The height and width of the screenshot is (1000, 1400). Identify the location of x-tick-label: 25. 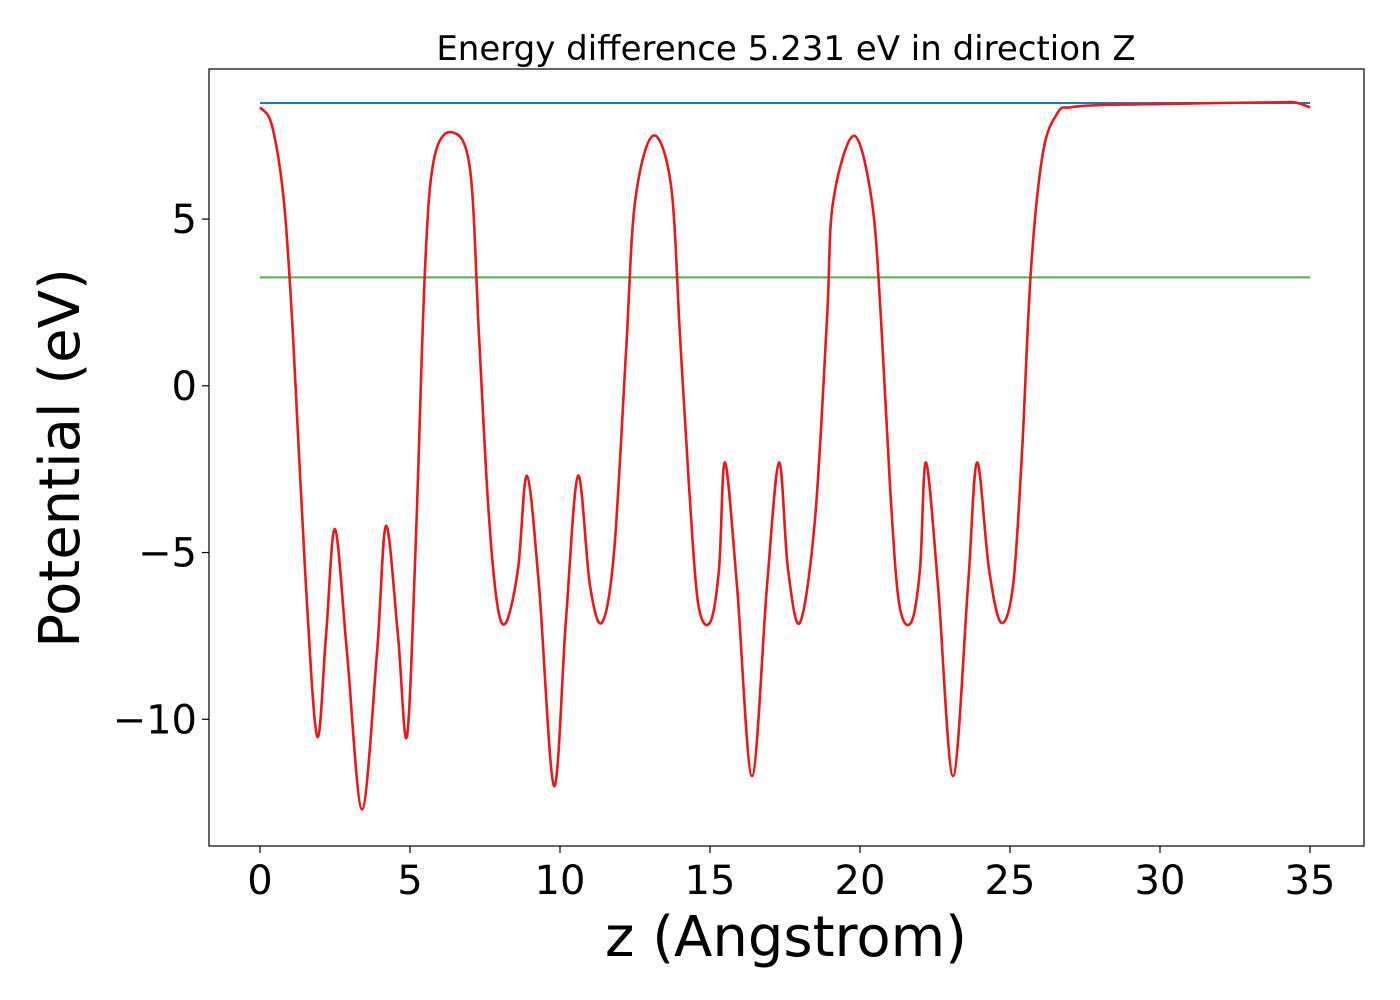
(1010, 881).